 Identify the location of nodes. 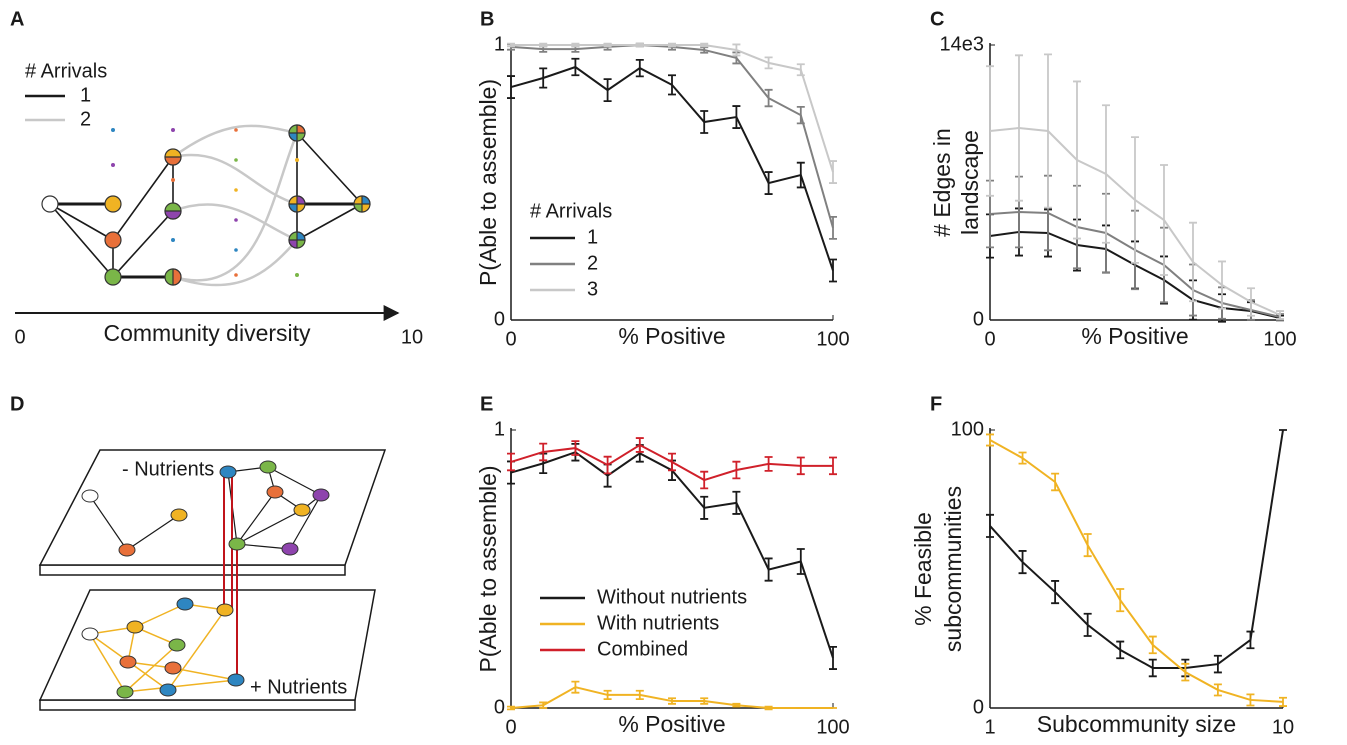
(206, 205).